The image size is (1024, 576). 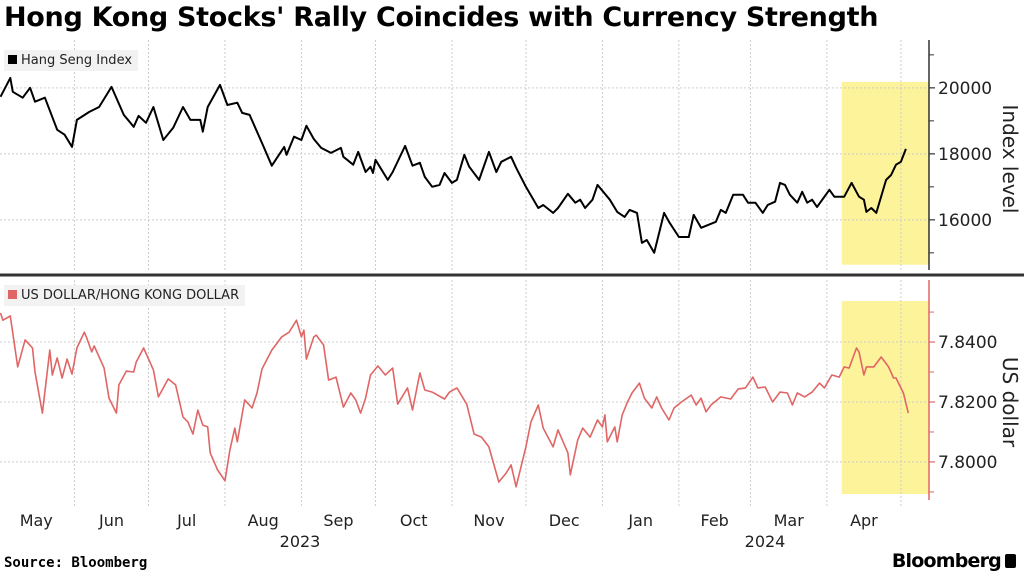 I want to click on x-tick-label-month: Mar, so click(x=789, y=520).